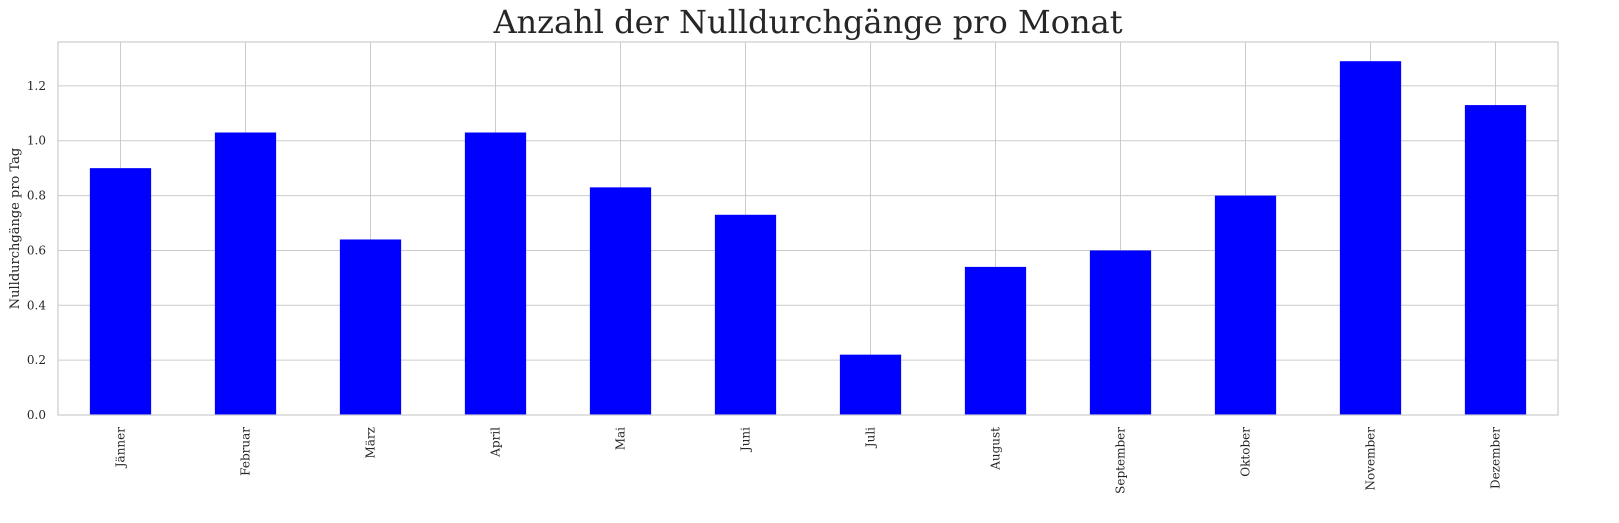 The height and width of the screenshot is (523, 1619). I want to click on x-tick-label: Juni, so click(746, 440).